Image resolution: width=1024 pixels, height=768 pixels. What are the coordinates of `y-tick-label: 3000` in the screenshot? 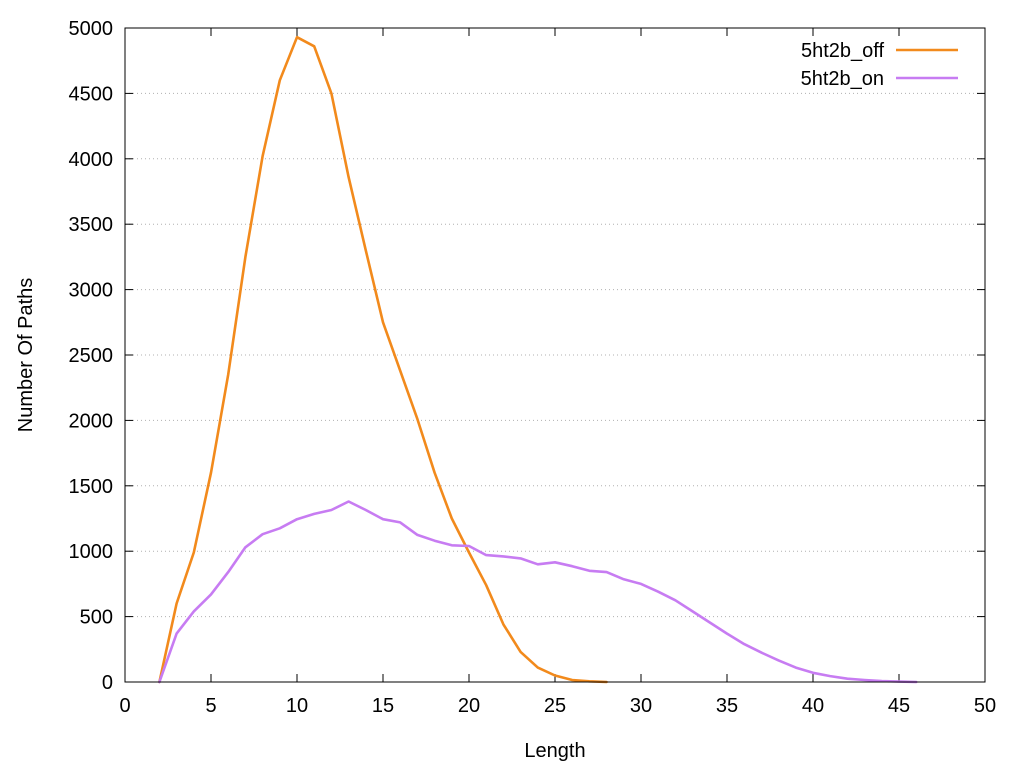 It's located at (91, 291).